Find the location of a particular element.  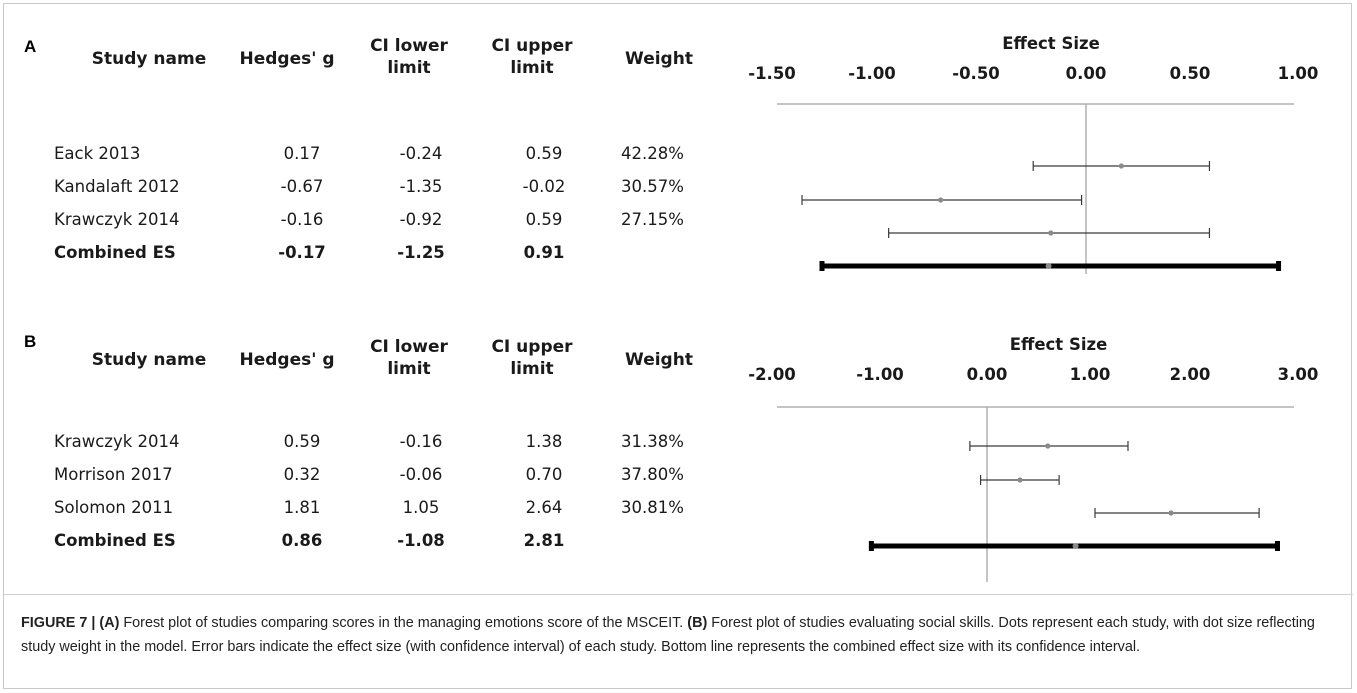

row-b2-weight: 30.81% is located at coordinates (652, 507).